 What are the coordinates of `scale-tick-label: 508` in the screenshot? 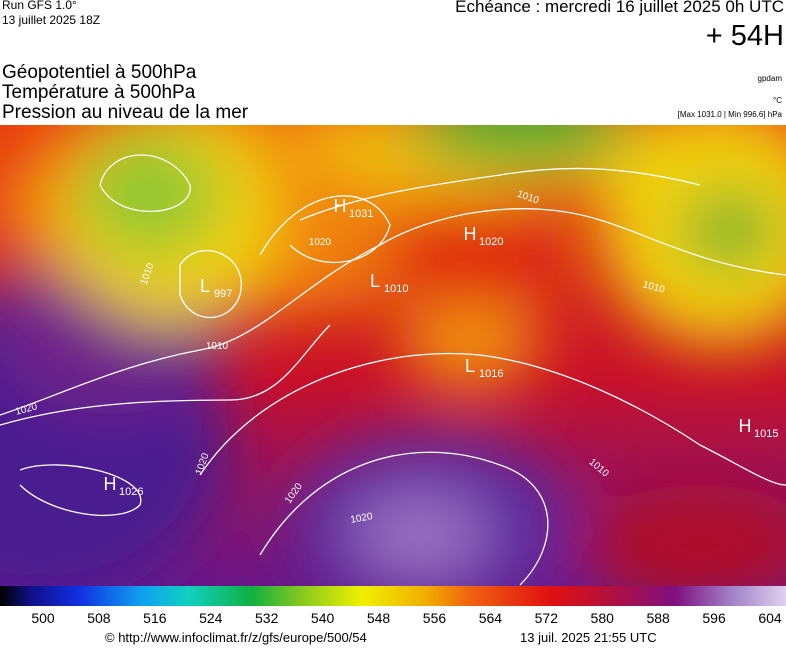 It's located at (99, 618).